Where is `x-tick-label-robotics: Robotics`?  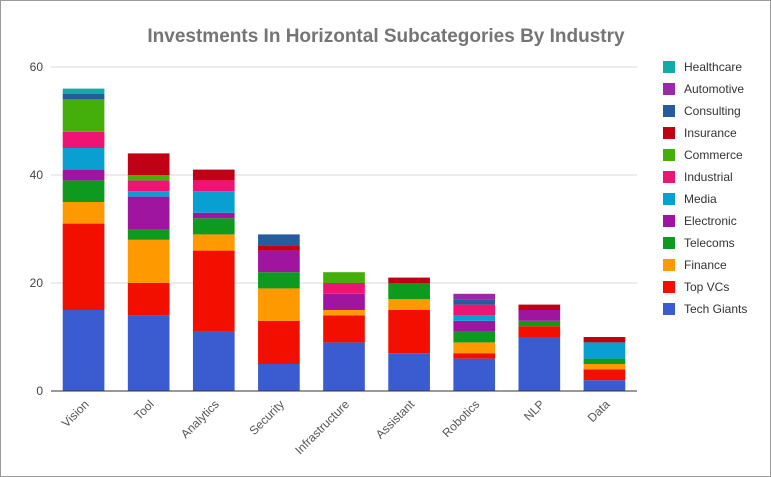 x-tick-label-robotics: Robotics is located at coordinates (460, 418).